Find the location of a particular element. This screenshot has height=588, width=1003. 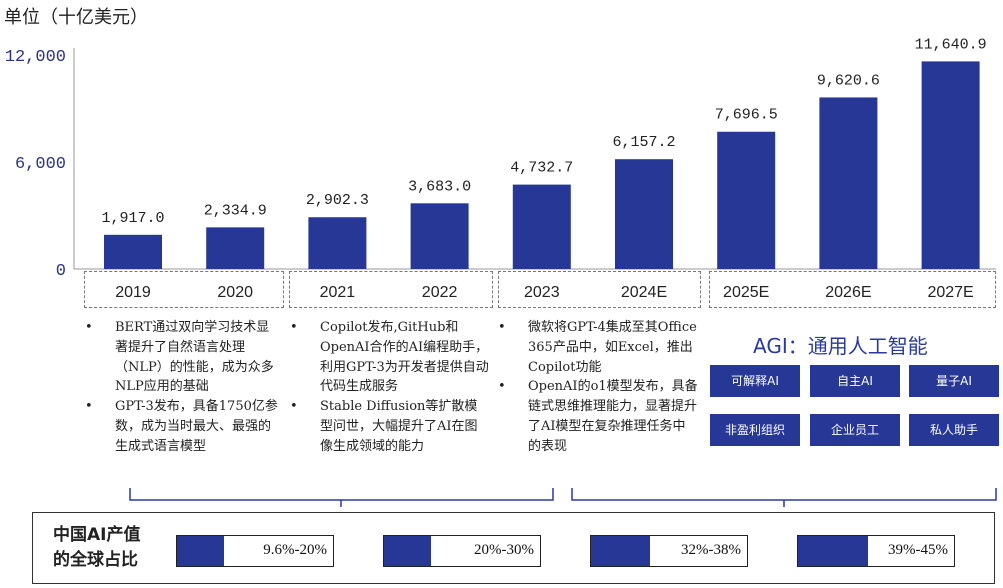

share-bar-text: 20%-30% is located at coordinates (504, 550).